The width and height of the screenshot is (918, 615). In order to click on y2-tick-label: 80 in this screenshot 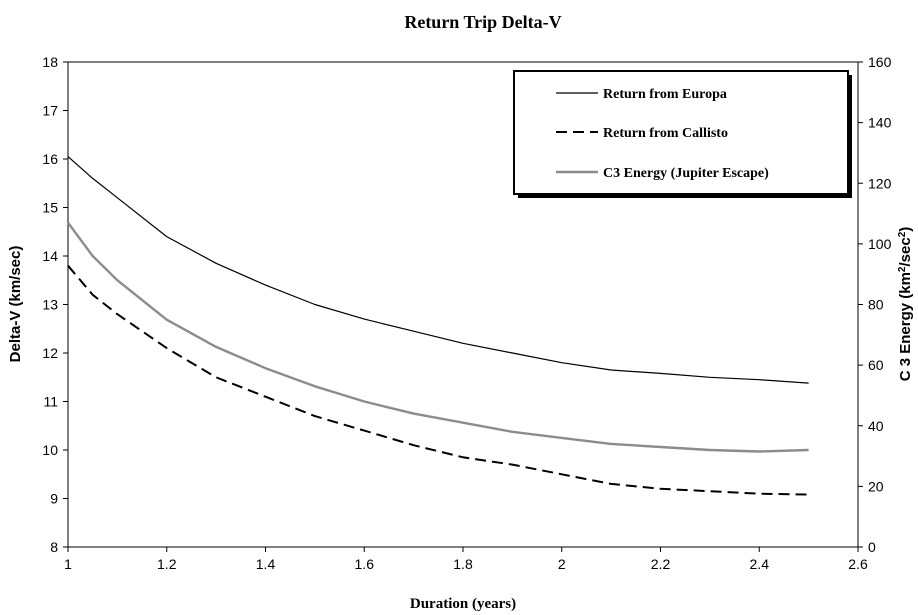, I will do `click(876, 305)`.